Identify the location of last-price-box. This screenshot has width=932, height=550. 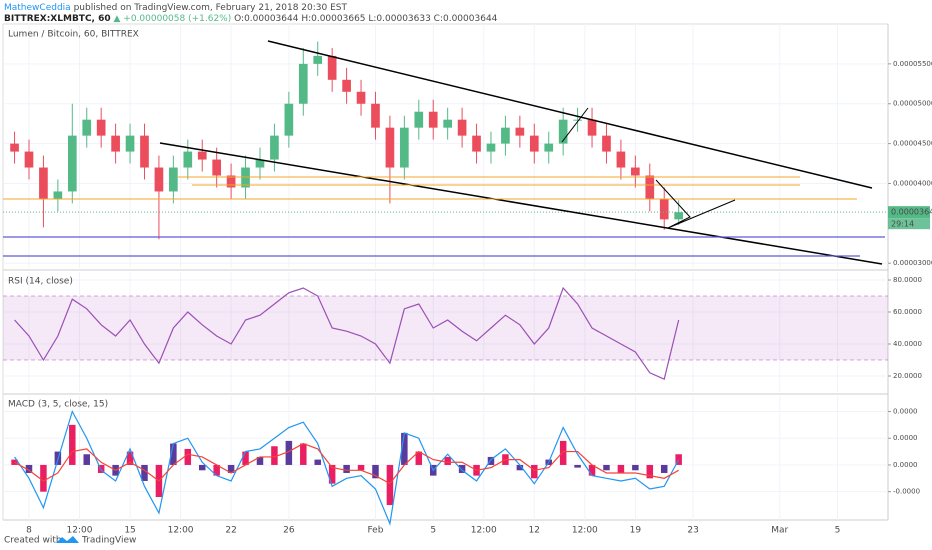
(909, 212).